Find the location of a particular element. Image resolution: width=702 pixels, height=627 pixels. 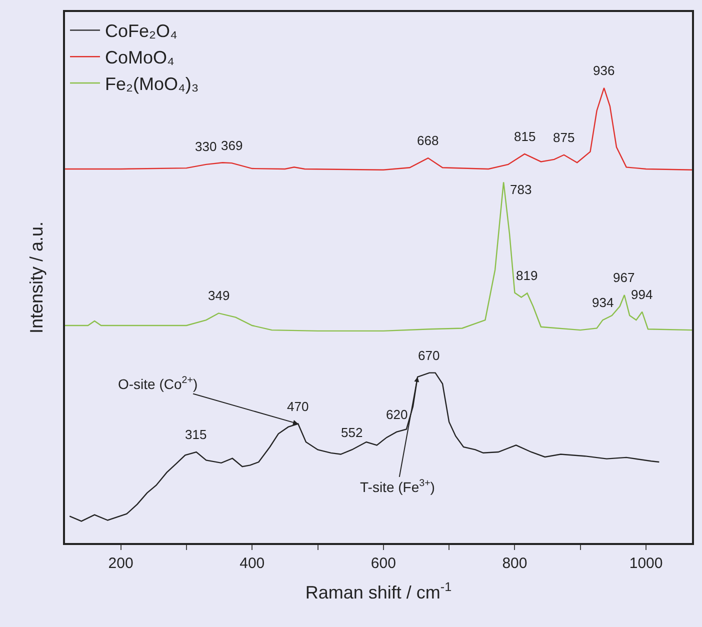

legend-label: CoMoO₄ is located at coordinates (139, 58).